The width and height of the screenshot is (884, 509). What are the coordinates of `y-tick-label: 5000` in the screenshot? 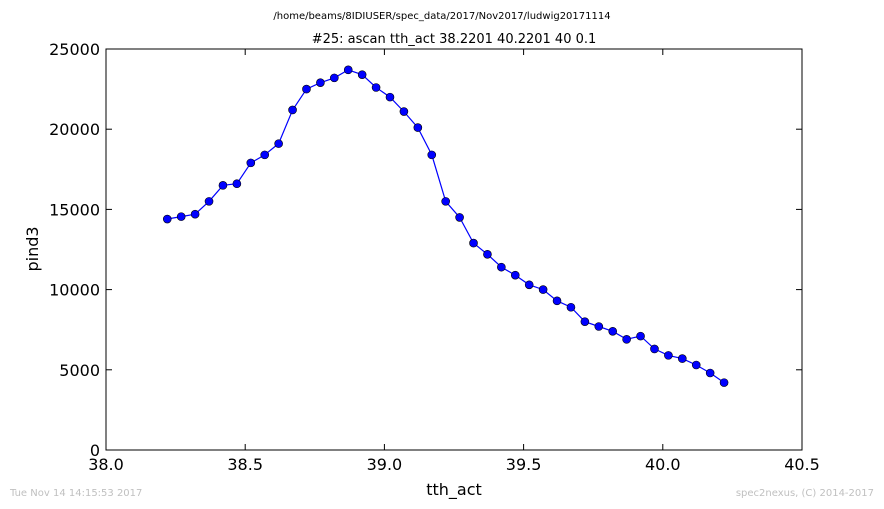 It's located at (79, 370).